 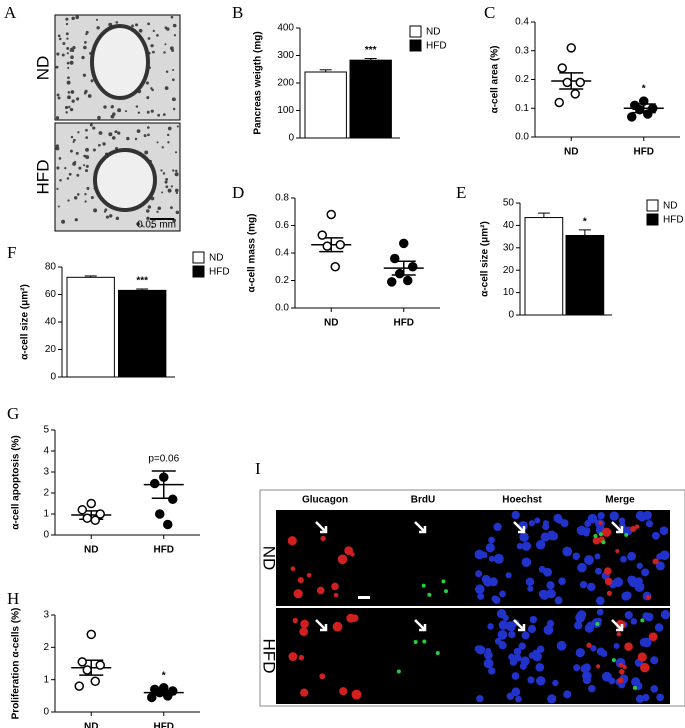 I want to click on y-tick-label: 0.8, so click(x=282, y=198).